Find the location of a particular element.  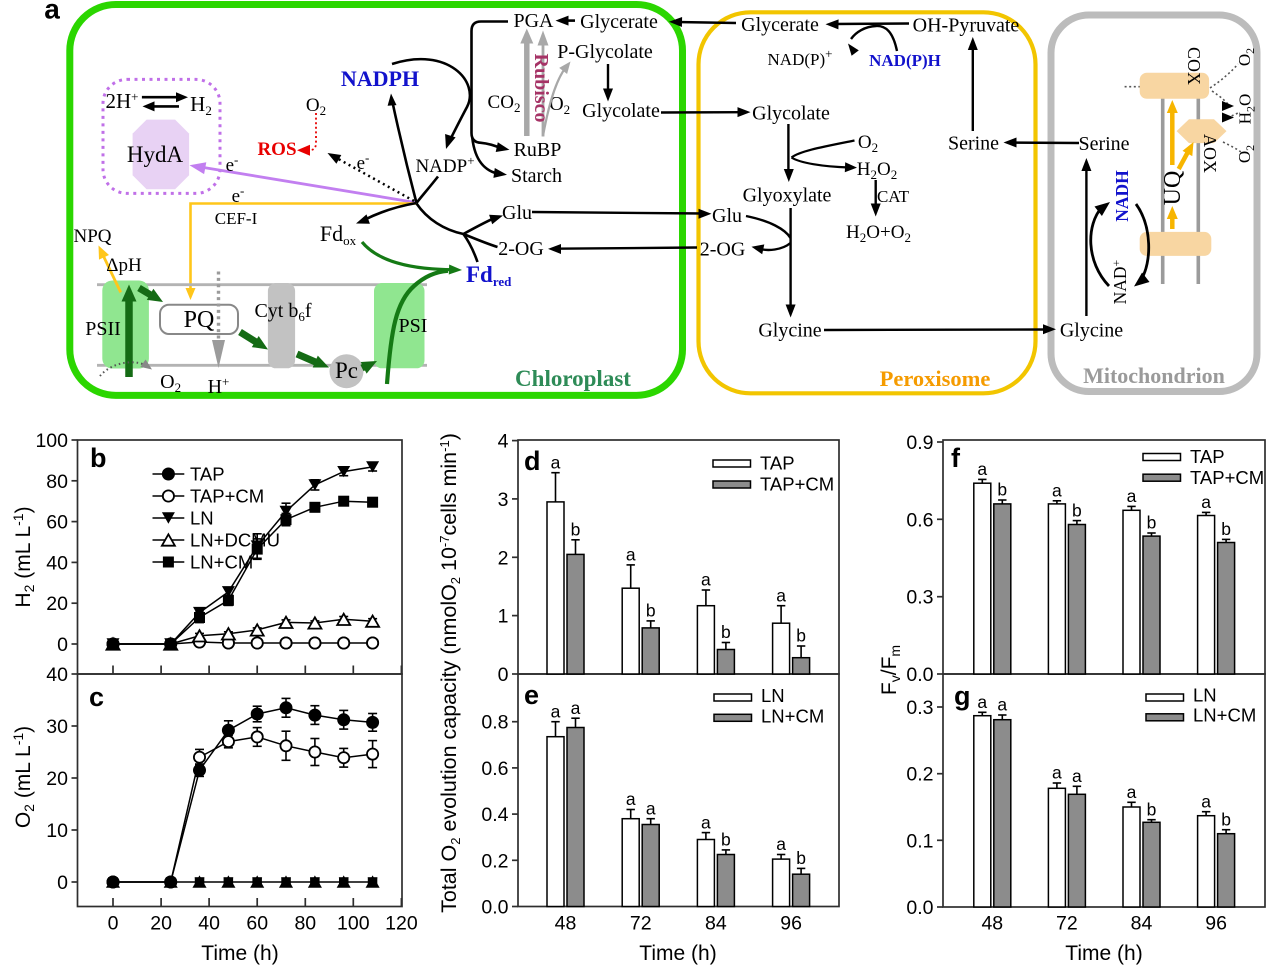

svg-text: 80 is located at coordinates (305, 924).